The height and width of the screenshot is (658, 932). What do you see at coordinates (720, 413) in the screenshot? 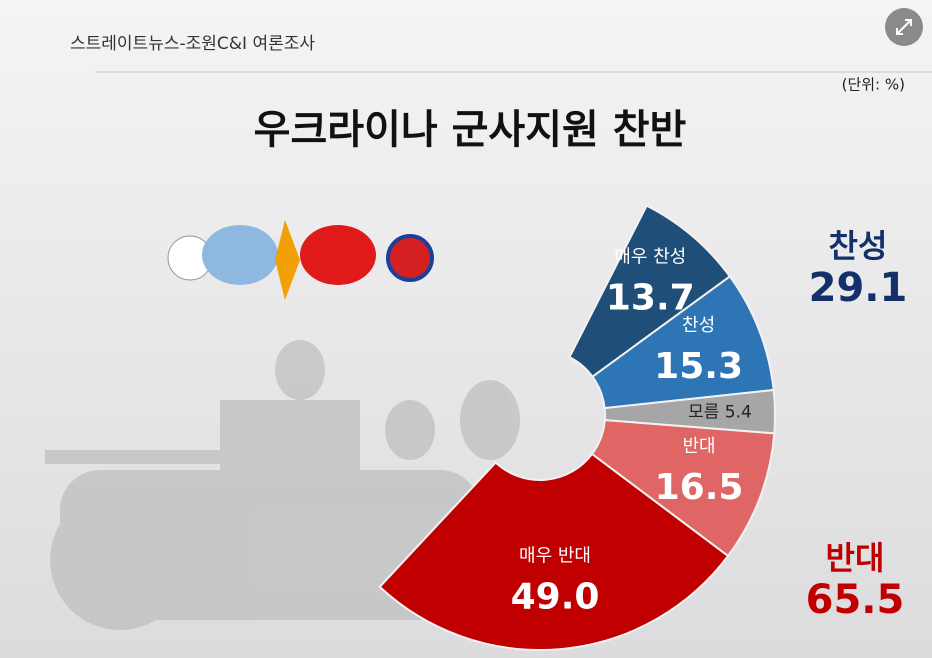
I see `slice-label: 모름 5.4` at bounding box center [720, 413].